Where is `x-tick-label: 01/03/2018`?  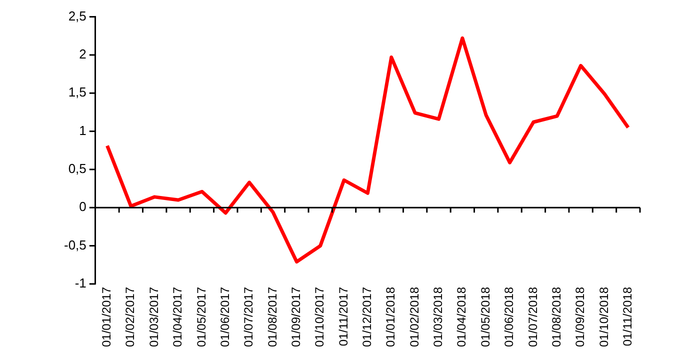
x-tick-label: 01/03/2018 is located at coordinates (438, 317).